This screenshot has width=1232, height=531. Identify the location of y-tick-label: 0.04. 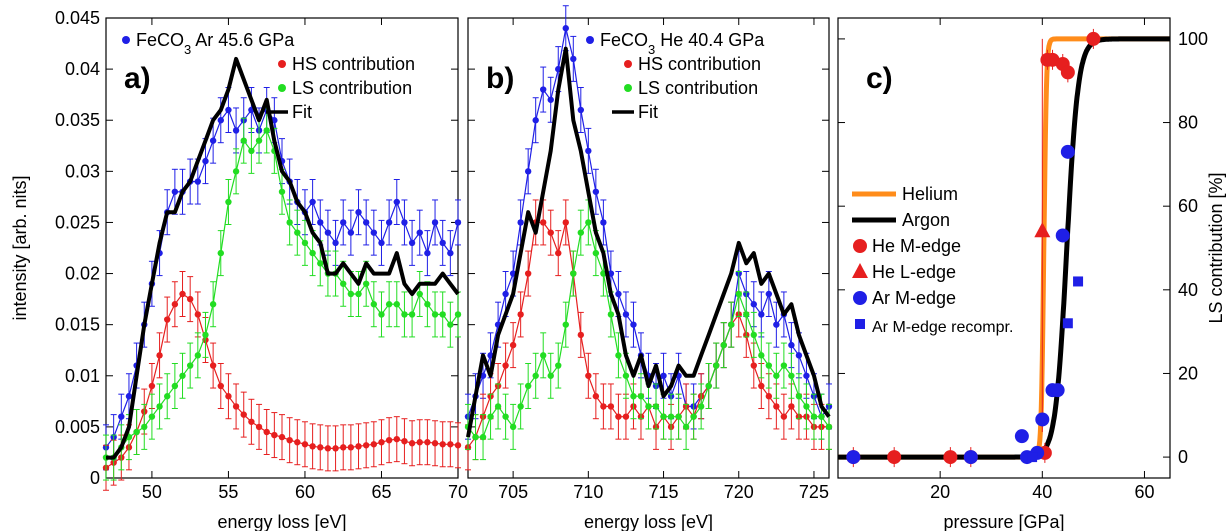
(82, 69).